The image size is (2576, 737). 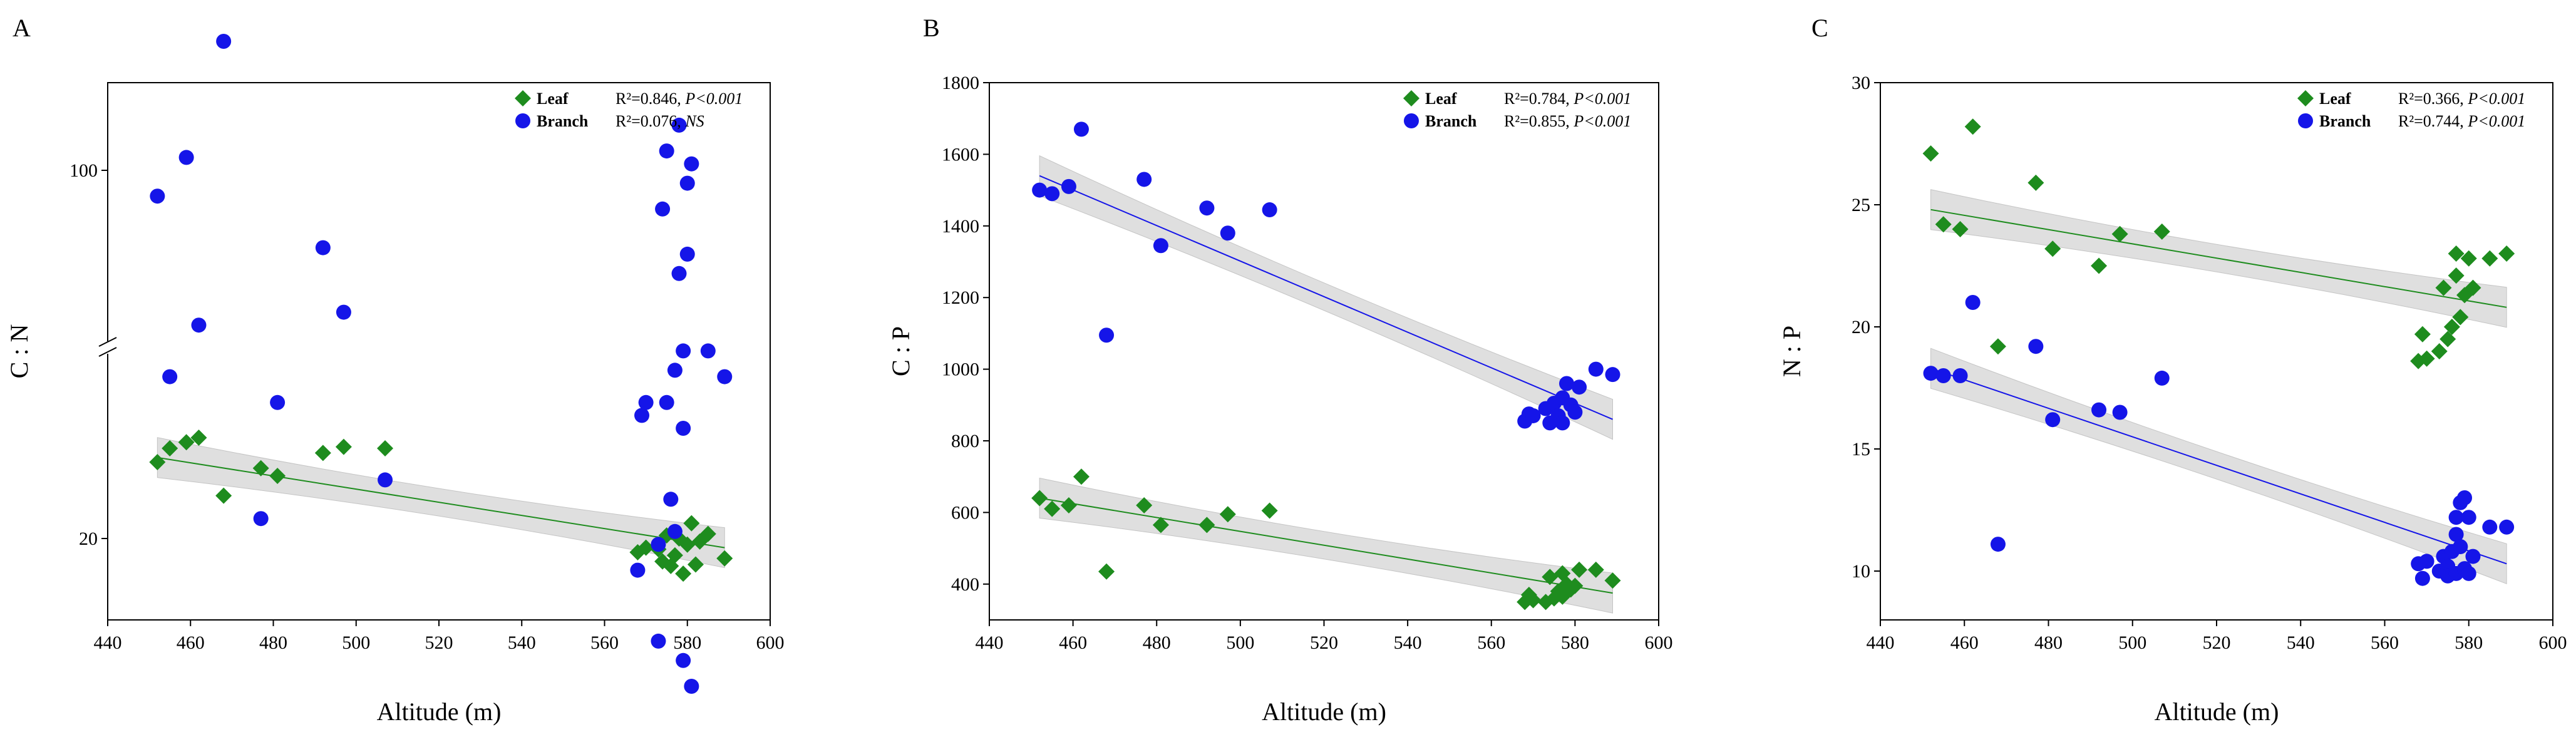 What do you see at coordinates (2335, 99) in the screenshot?
I see `legend-label-leaf: Leaf` at bounding box center [2335, 99].